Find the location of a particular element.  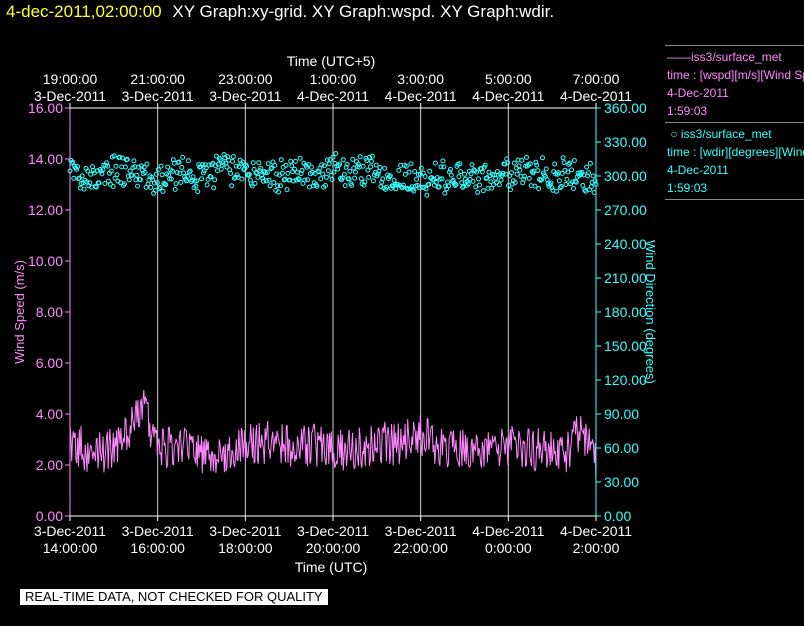

y-tick-label-right: 300.00 is located at coordinates (625, 176).